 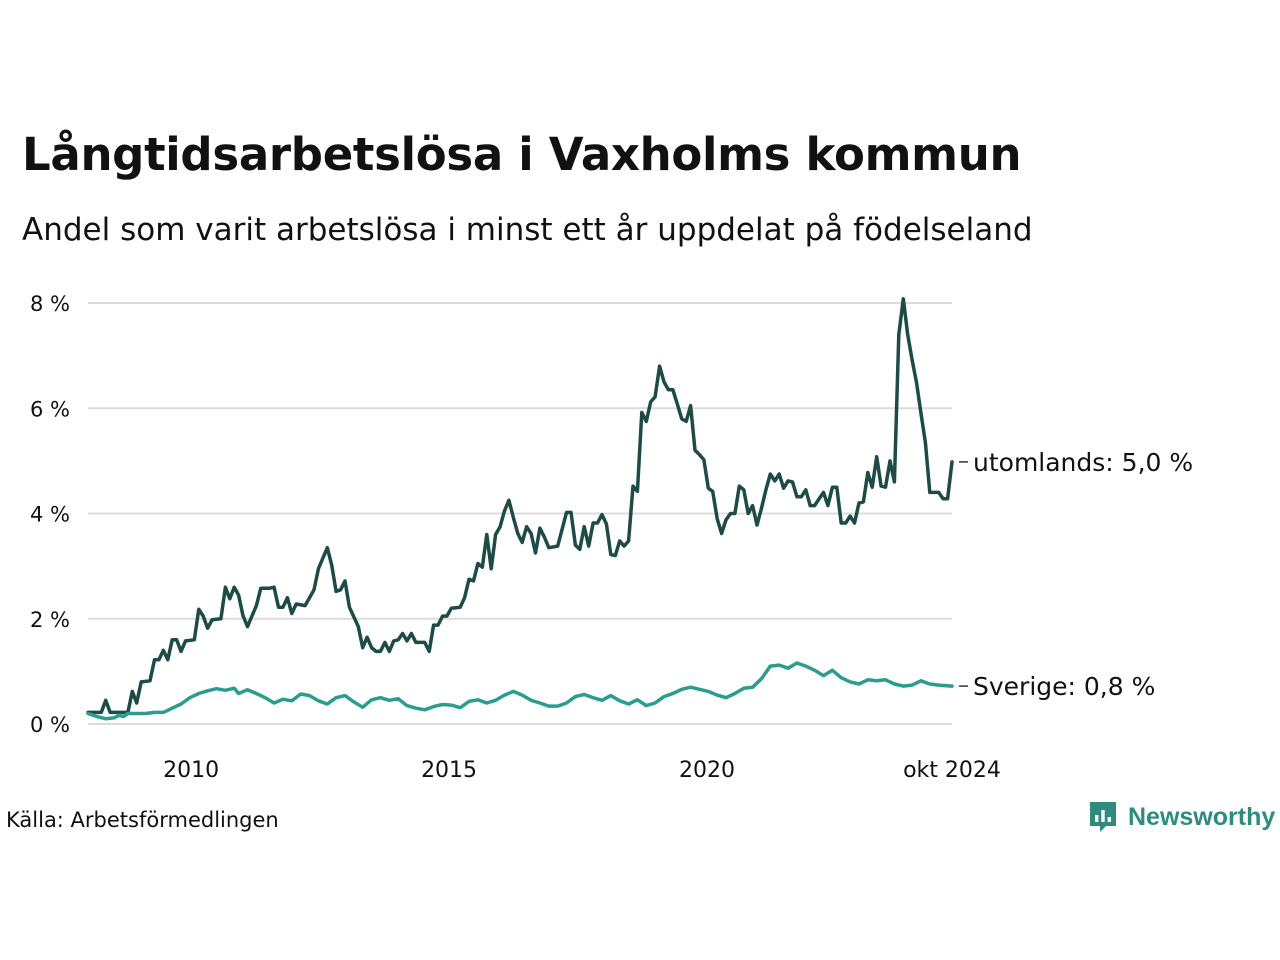 I want to click on x-axis-ticks: 2010 2015 2020 okt 2024, so click(x=582, y=770).